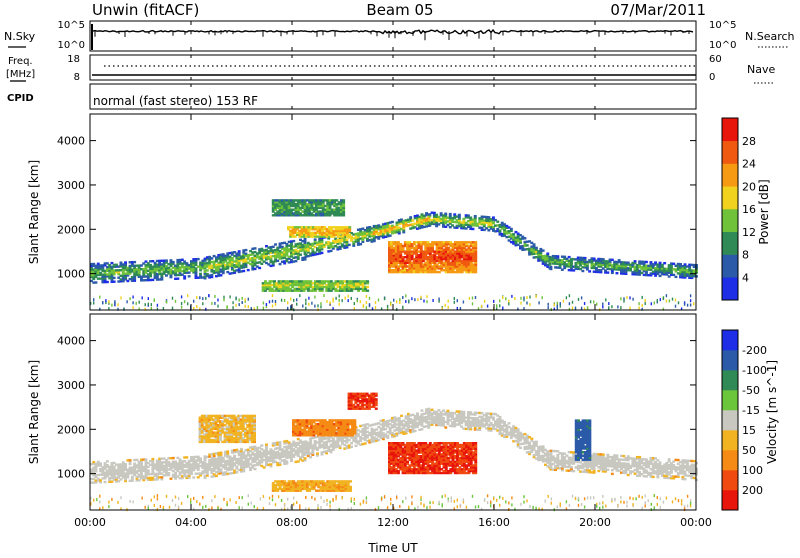 Image resolution: width=800 pixels, height=558 pixels. What do you see at coordinates (399, 10) in the screenshot?
I see `beam-title: Beam 05` at bounding box center [399, 10].